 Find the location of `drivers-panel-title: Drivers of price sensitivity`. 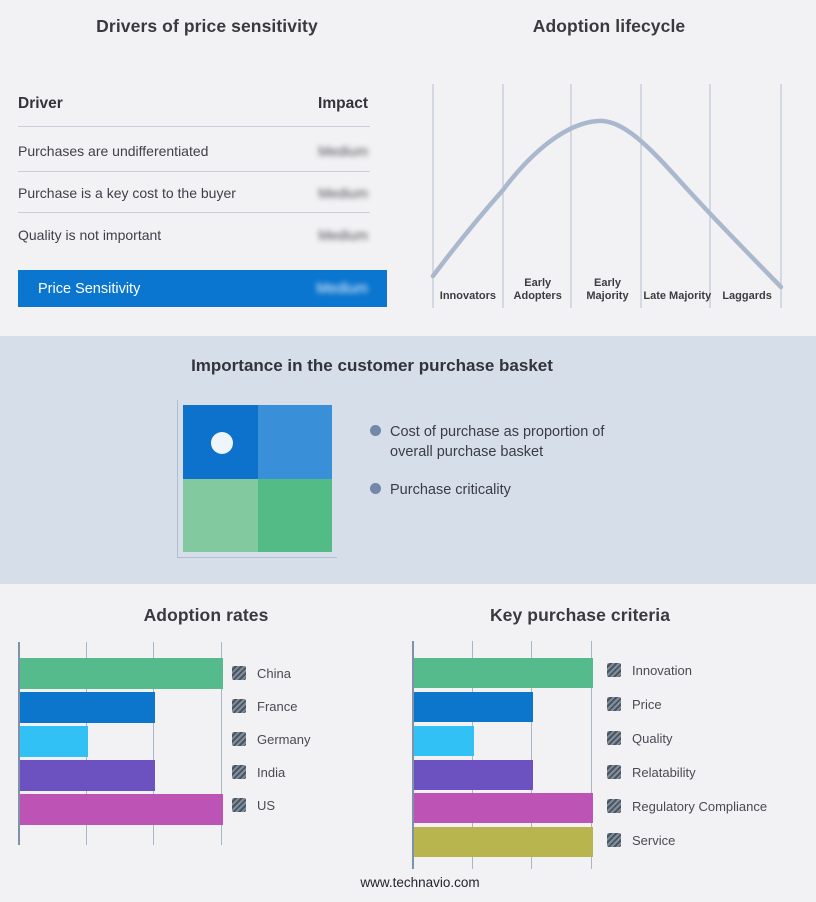

drivers-panel-title: Drivers of price sensitivity is located at coordinates (207, 26).